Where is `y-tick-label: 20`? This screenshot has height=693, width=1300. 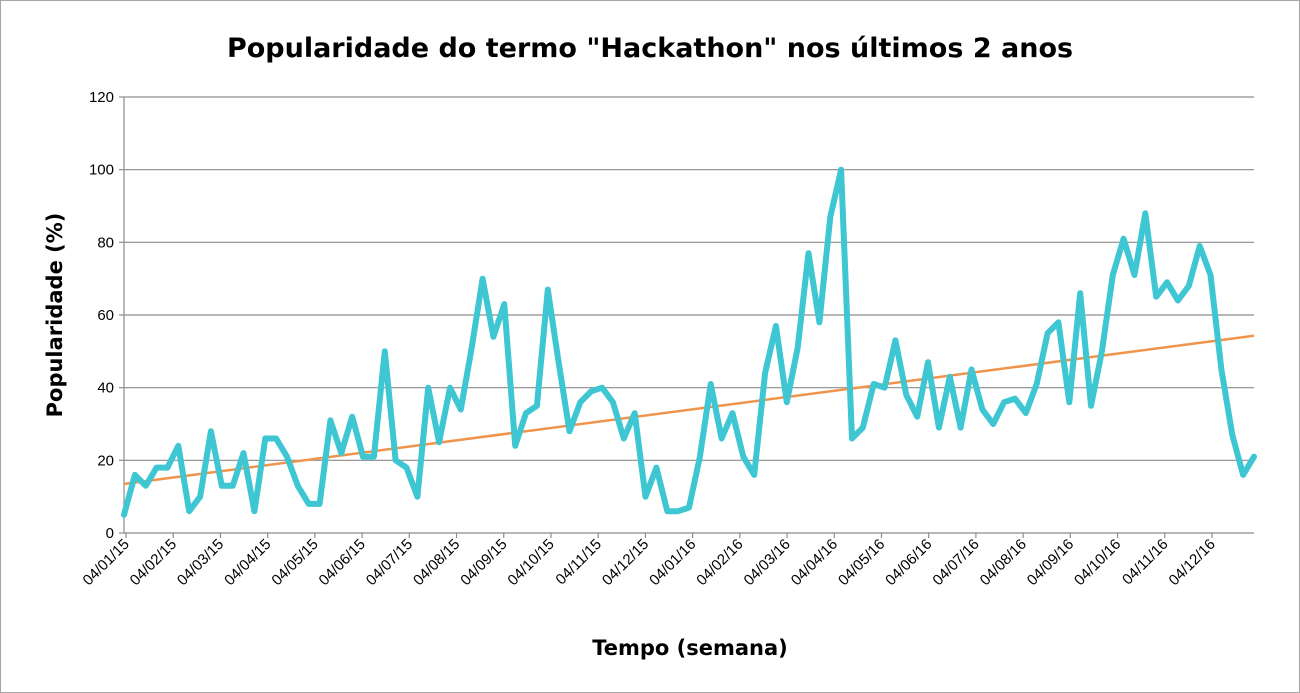 y-tick-label: 20 is located at coordinates (105, 460).